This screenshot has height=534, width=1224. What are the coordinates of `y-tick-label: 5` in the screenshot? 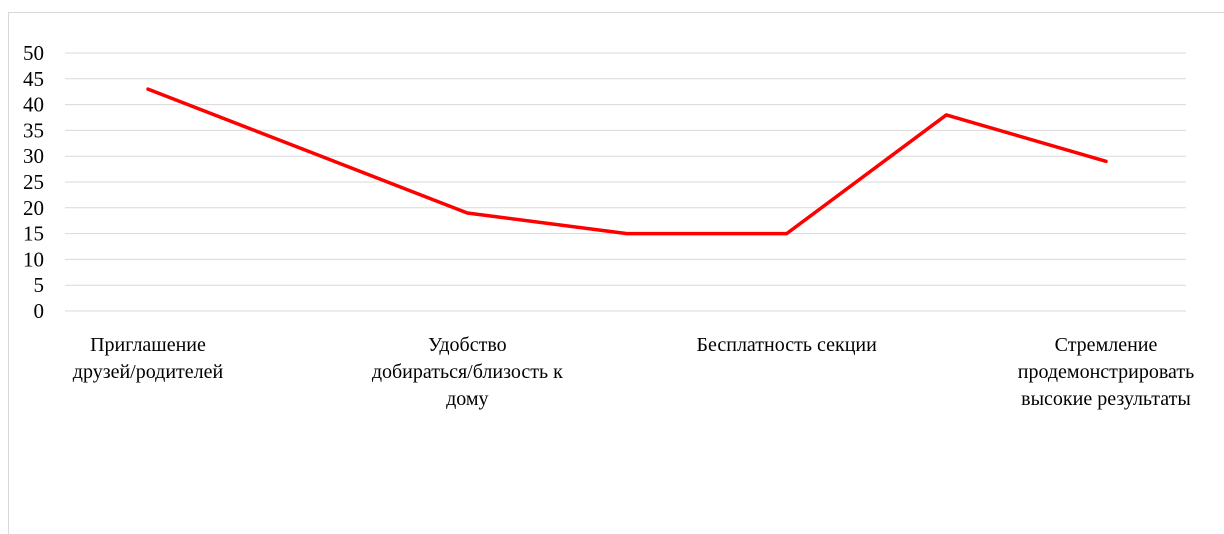 It's located at (39, 285).